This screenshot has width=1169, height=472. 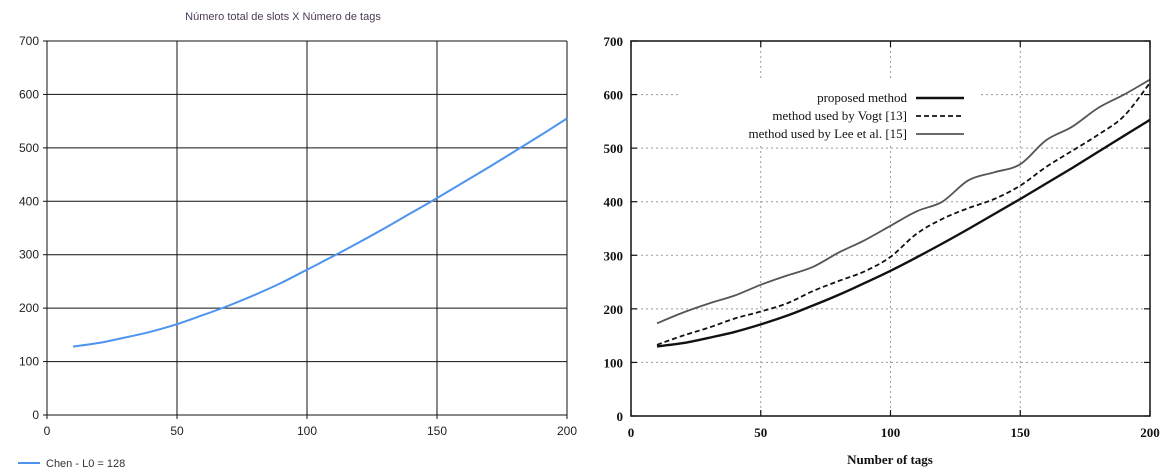 What do you see at coordinates (828, 133) in the screenshot?
I see `right-legend-label: method used by Lee et al. [15]` at bounding box center [828, 133].